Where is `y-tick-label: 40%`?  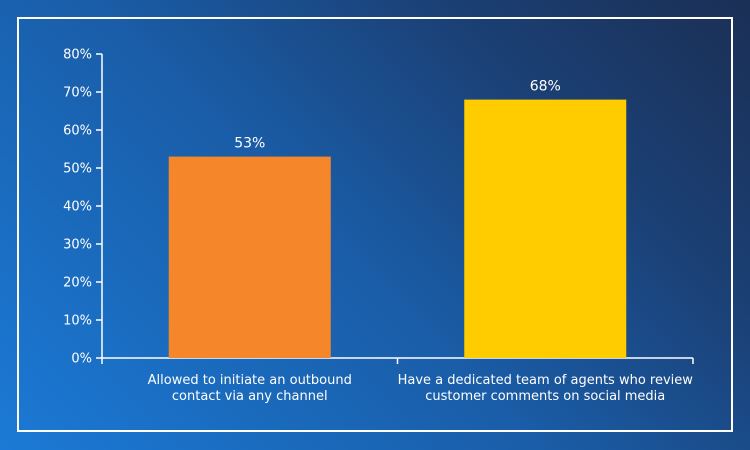 y-tick-label: 40% is located at coordinates (77, 207).